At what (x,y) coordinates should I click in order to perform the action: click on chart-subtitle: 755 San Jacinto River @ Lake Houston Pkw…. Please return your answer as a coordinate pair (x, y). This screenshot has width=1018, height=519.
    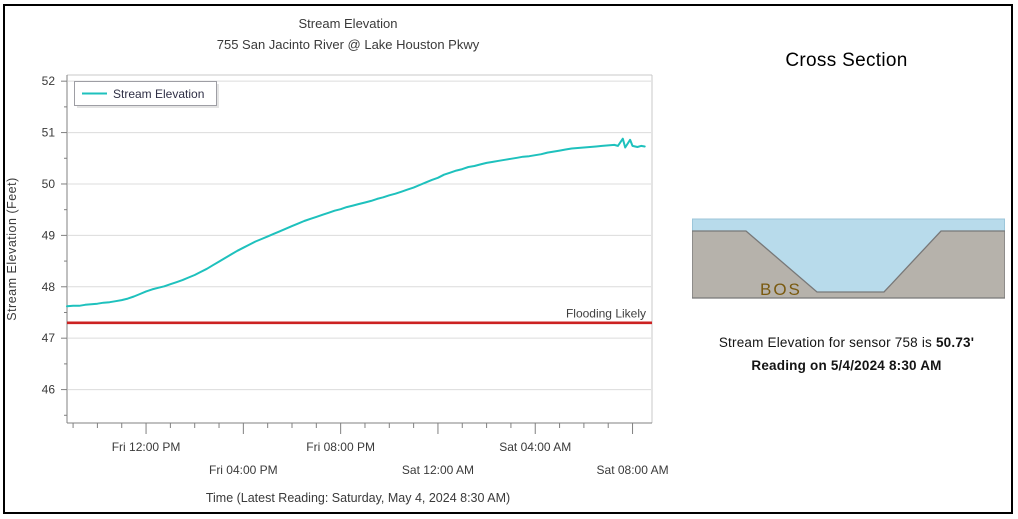
    Looking at the image, I should click on (348, 44).